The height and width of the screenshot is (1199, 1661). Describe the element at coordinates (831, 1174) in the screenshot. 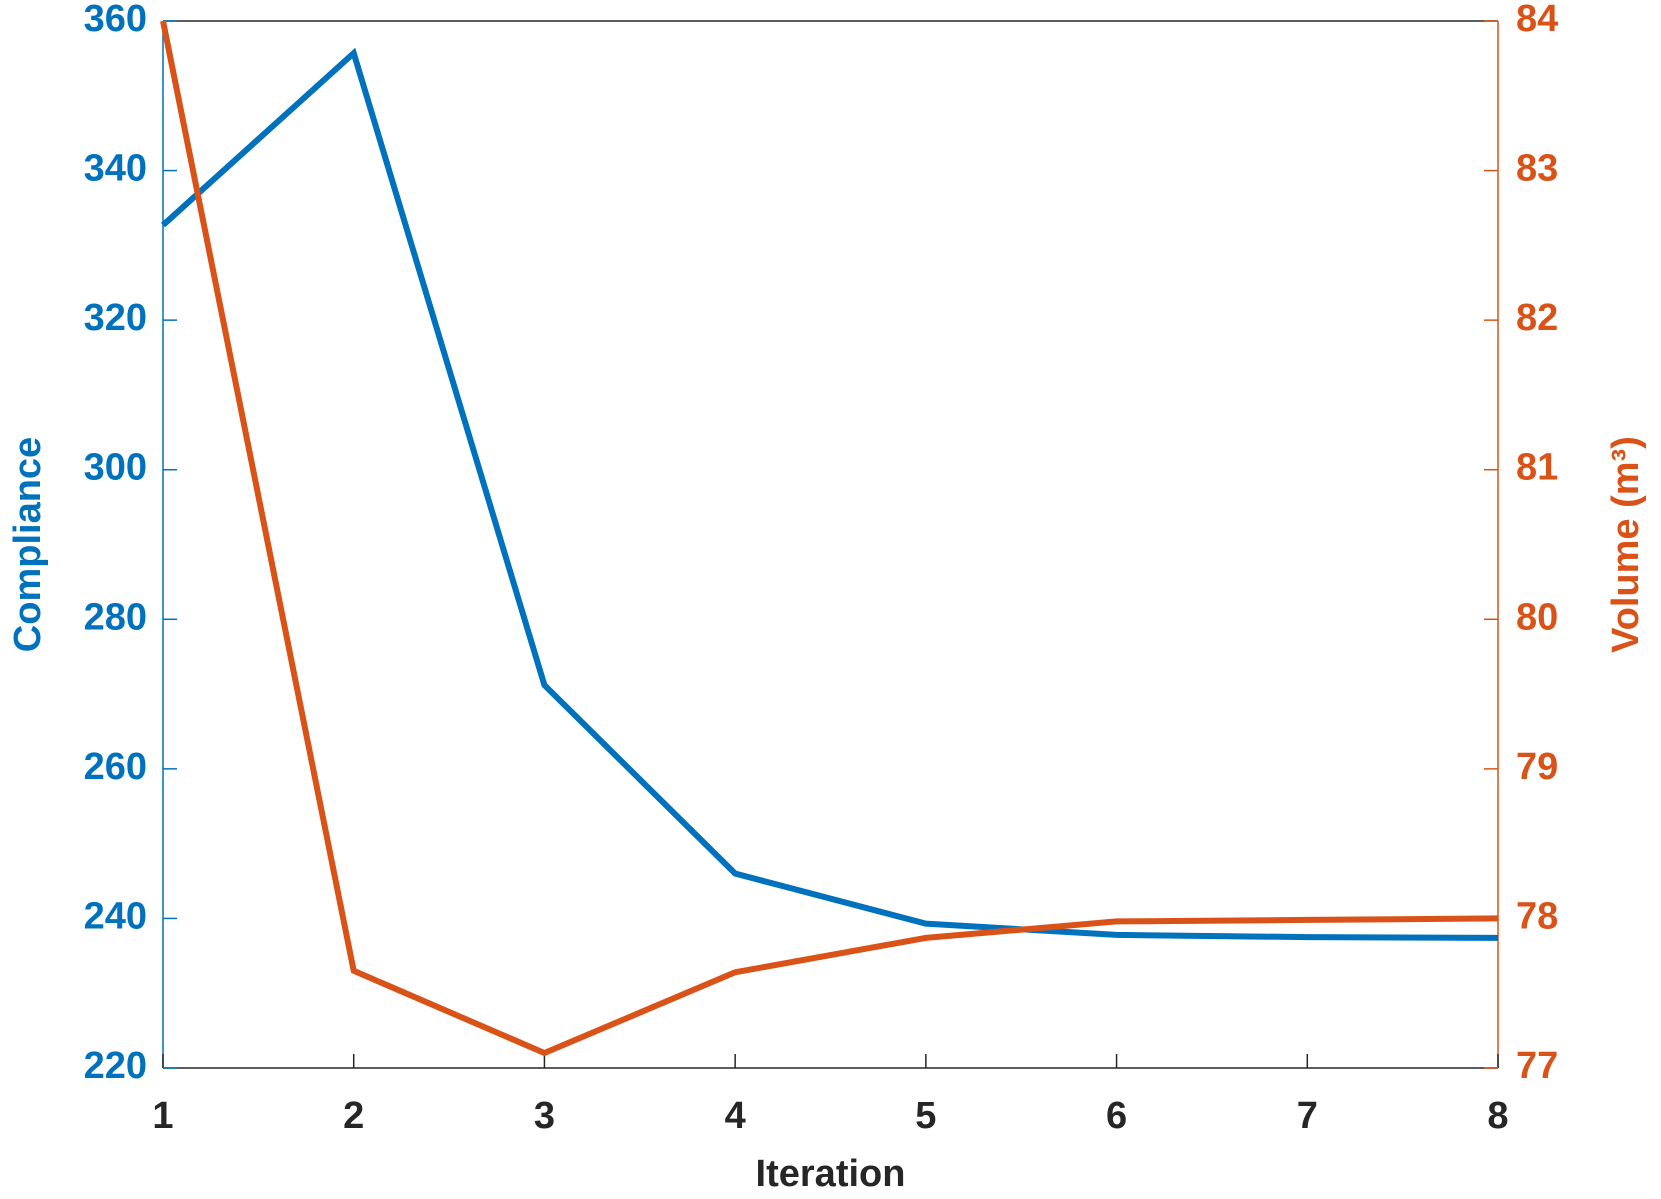

I see `x-axis-label: Iteration` at that location.